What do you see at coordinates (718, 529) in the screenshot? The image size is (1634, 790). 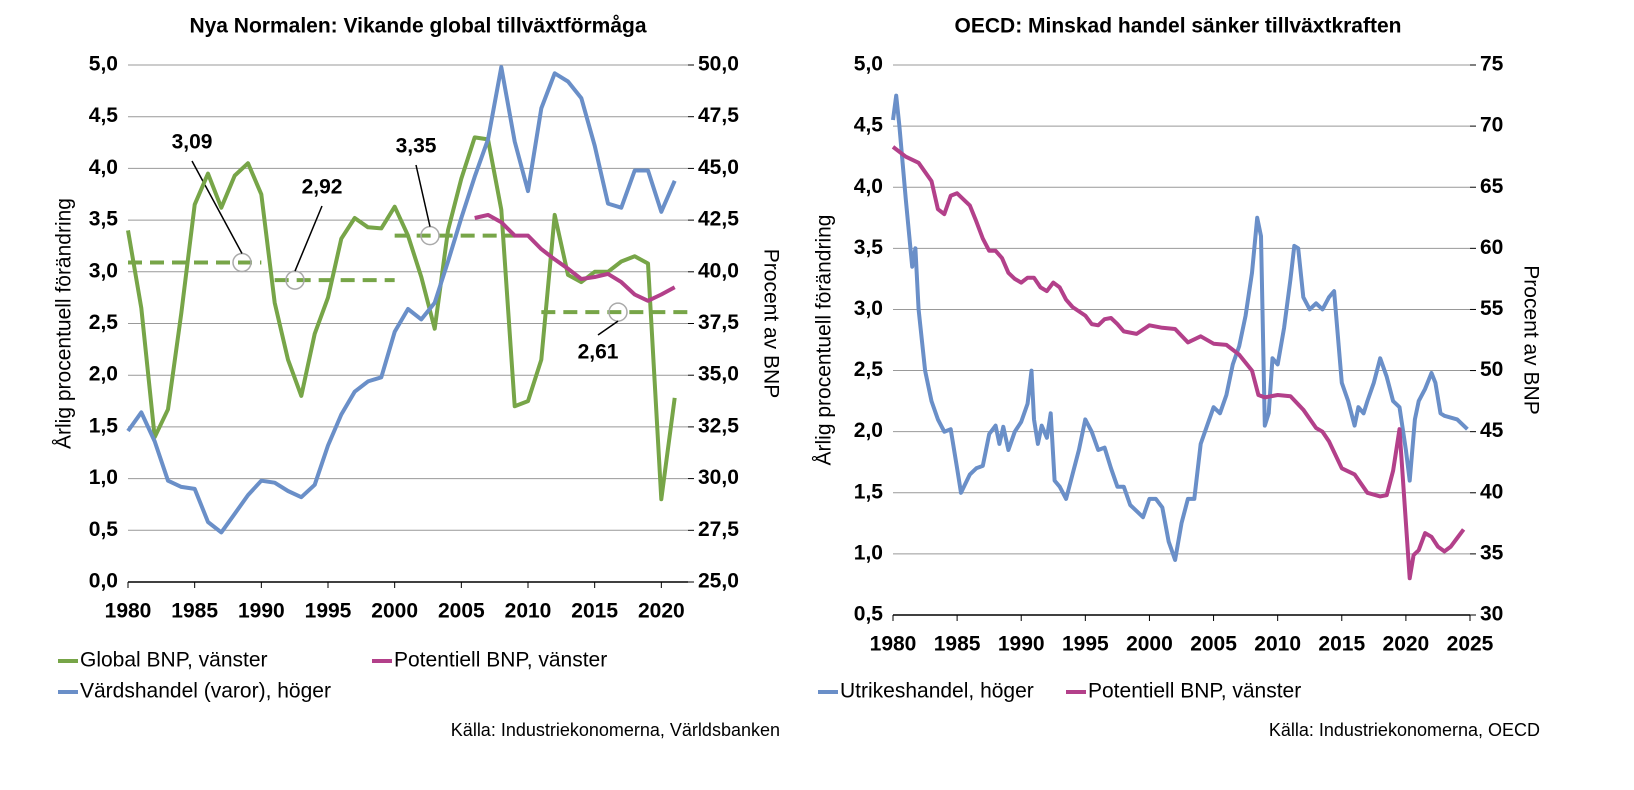 I see `y2-tick-label: 27,5` at bounding box center [718, 529].